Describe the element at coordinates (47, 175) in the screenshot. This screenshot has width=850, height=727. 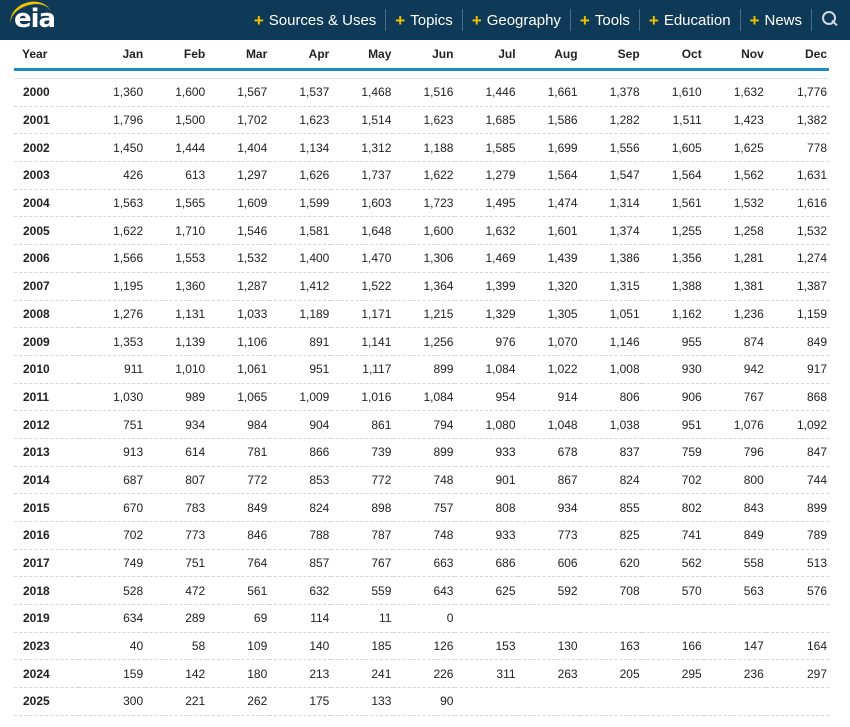
I see `row-year-cell: 2003` at that location.